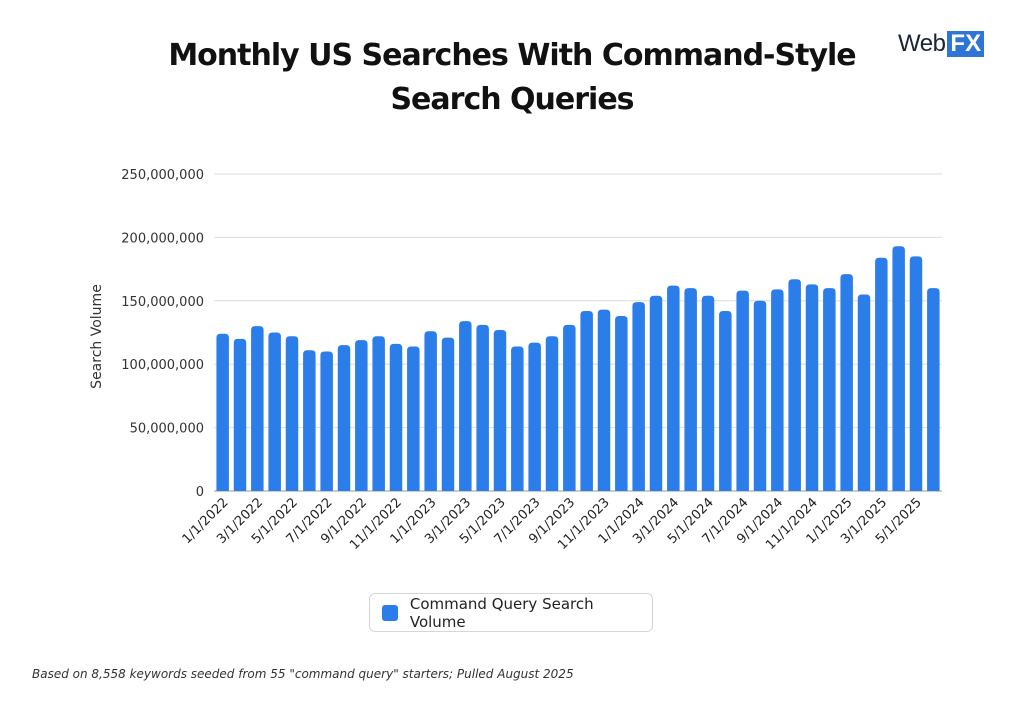  What do you see at coordinates (512, 55) in the screenshot?
I see `chart-title-line-1: Monthly US Searches With Command-Style` at bounding box center [512, 55].